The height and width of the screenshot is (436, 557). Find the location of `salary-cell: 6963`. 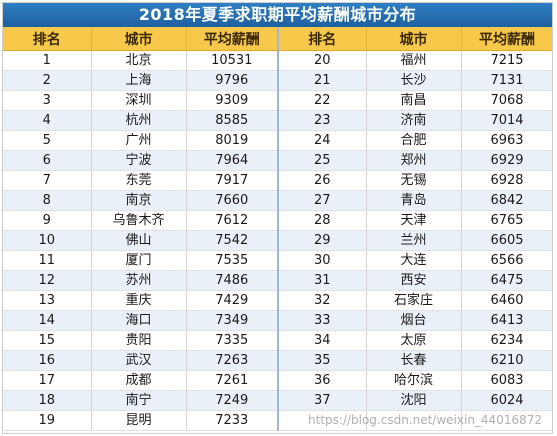

salary-cell: 6963 is located at coordinates (506, 140).